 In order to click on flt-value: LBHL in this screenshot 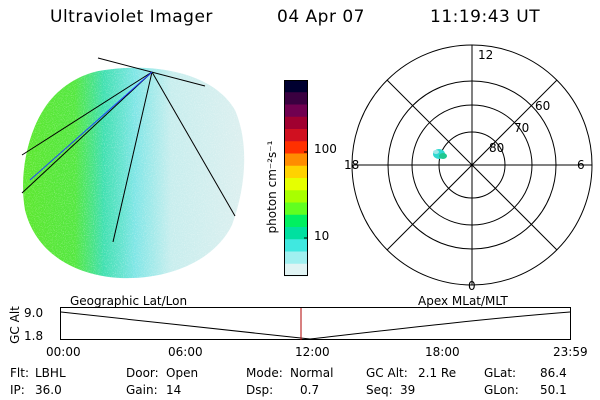, I will do `click(50, 373)`.